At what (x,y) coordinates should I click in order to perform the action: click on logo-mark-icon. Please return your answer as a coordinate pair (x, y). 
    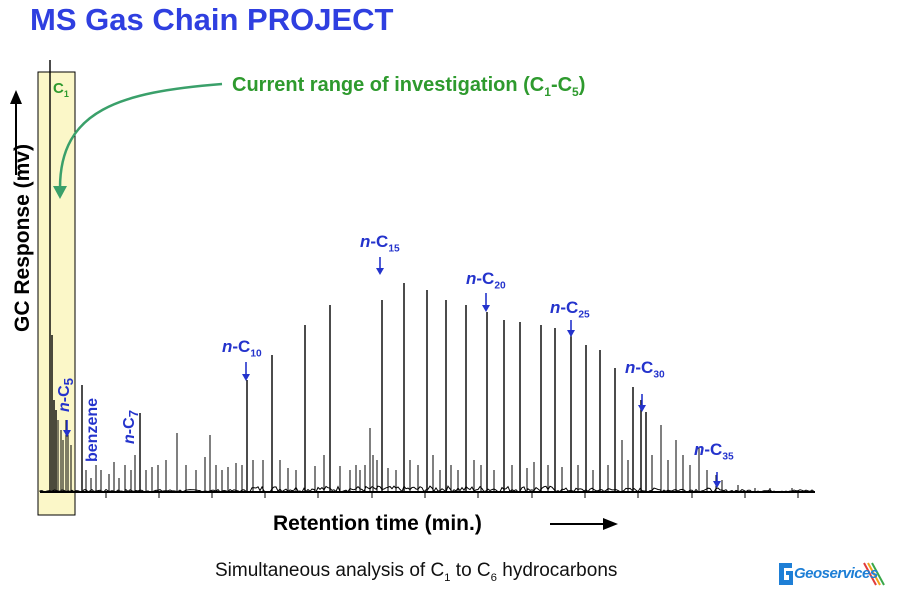
    Looking at the image, I should click on (832, 574).